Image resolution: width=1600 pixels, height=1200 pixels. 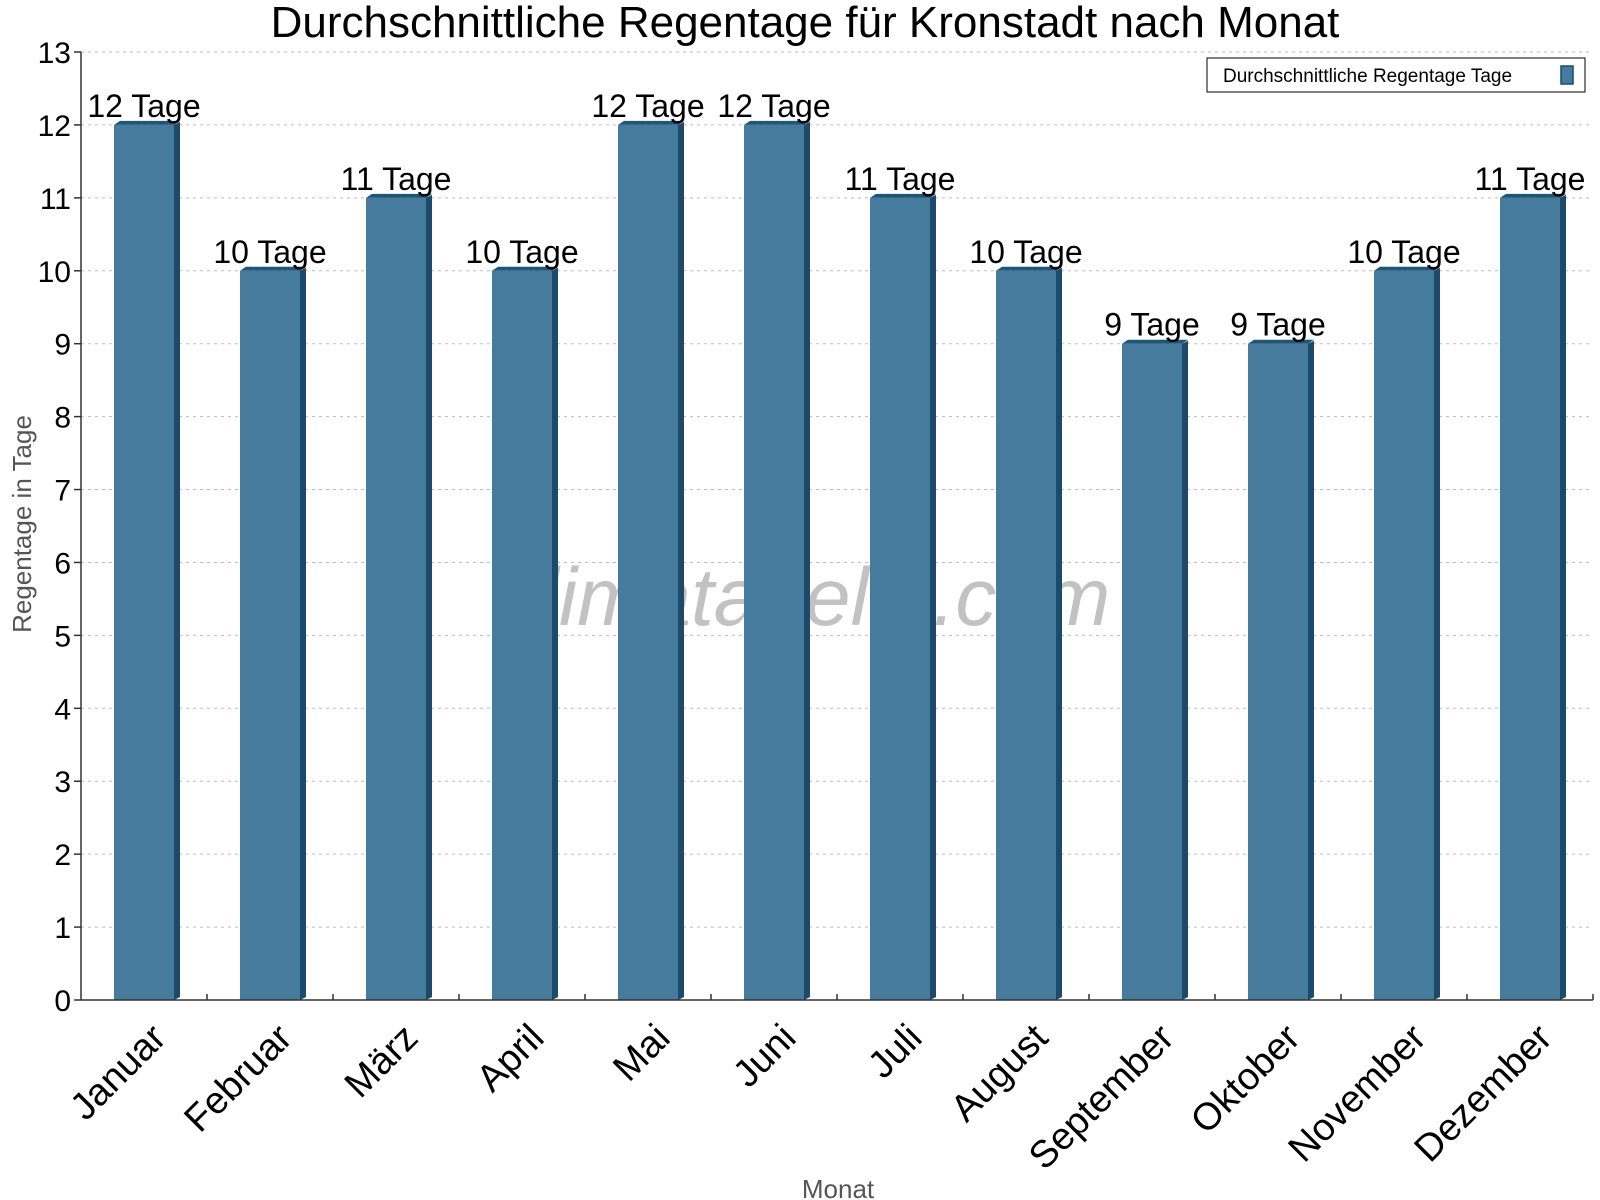 I want to click on y-tick-label: 11, so click(x=55, y=199).